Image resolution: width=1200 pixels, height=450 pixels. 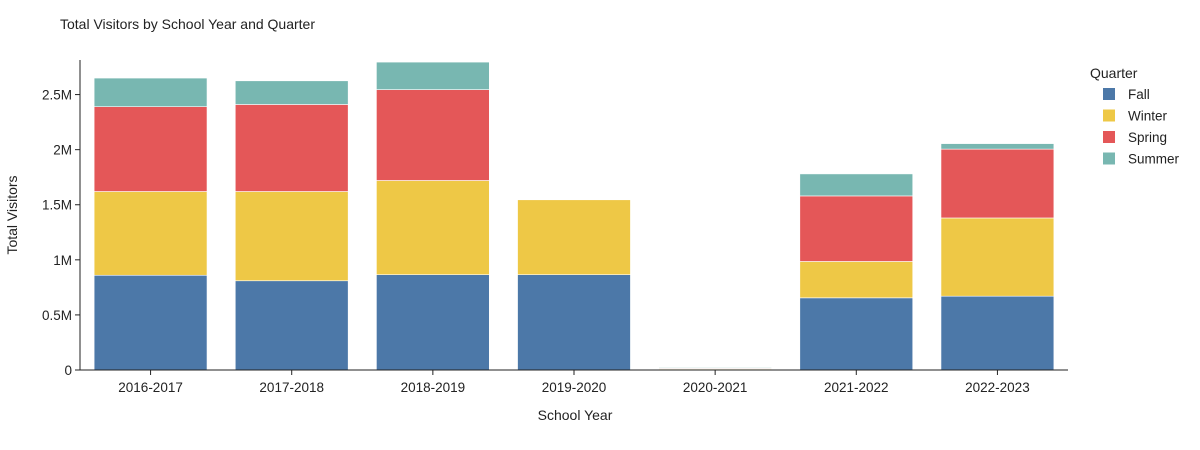 I want to click on x-tick-label: 2022-2023, so click(x=997, y=387).